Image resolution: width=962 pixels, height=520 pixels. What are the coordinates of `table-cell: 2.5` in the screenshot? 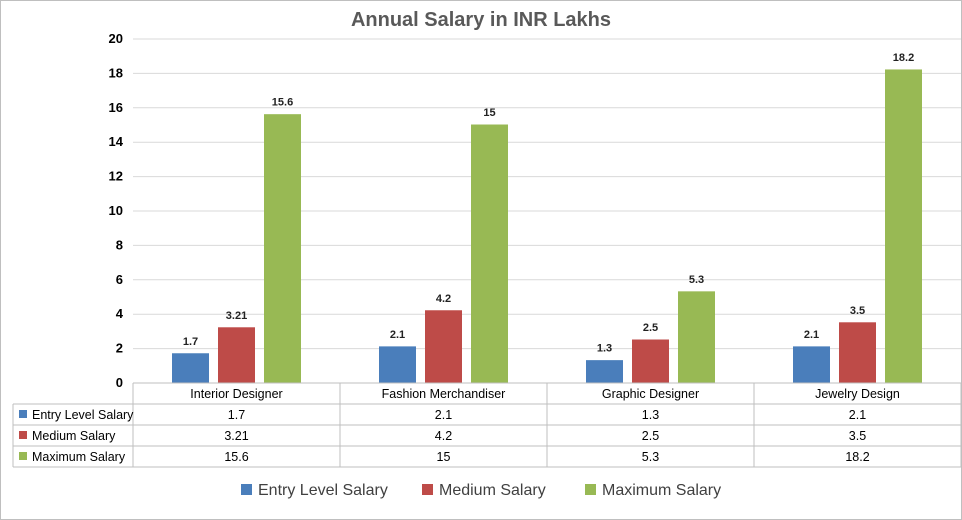 It's located at (650, 436).